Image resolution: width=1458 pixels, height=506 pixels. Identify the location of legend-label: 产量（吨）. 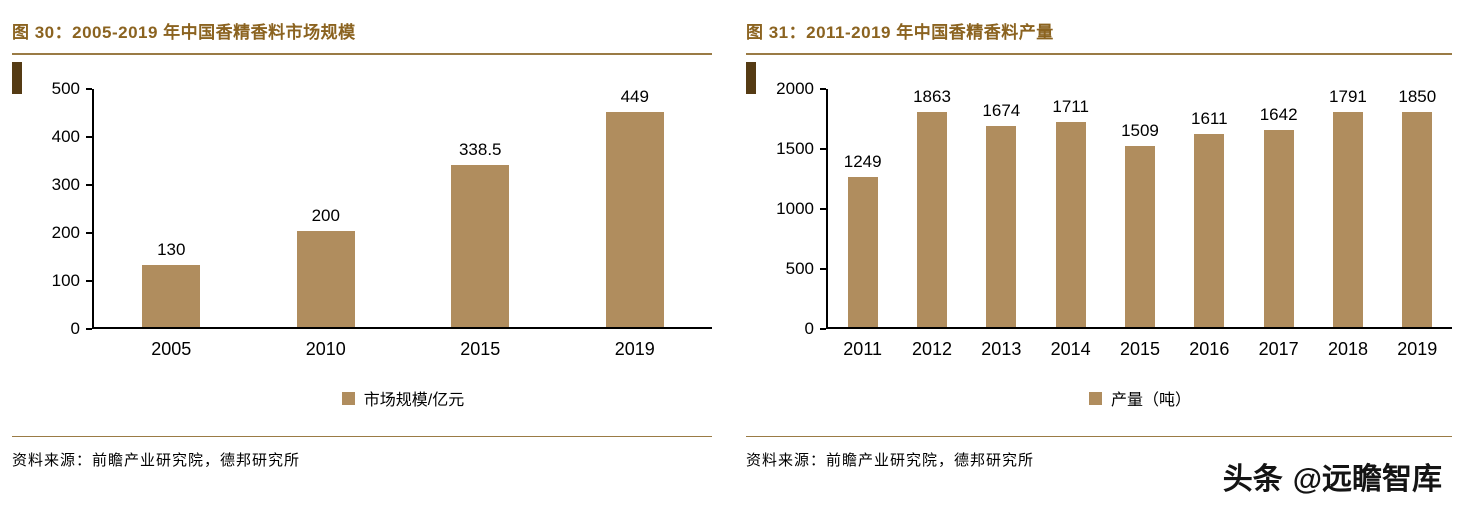
(1150, 400).